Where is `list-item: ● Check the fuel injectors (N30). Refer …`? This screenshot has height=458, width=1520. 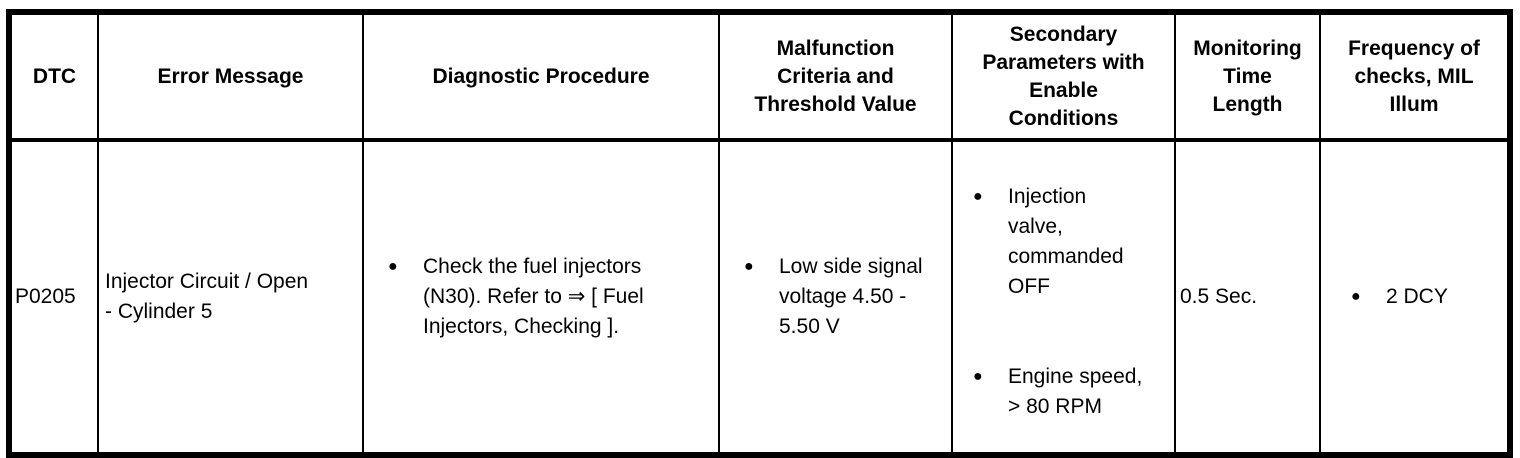 list-item: ● Check the fuel injectors (N30). Refer … is located at coordinates (551, 297).